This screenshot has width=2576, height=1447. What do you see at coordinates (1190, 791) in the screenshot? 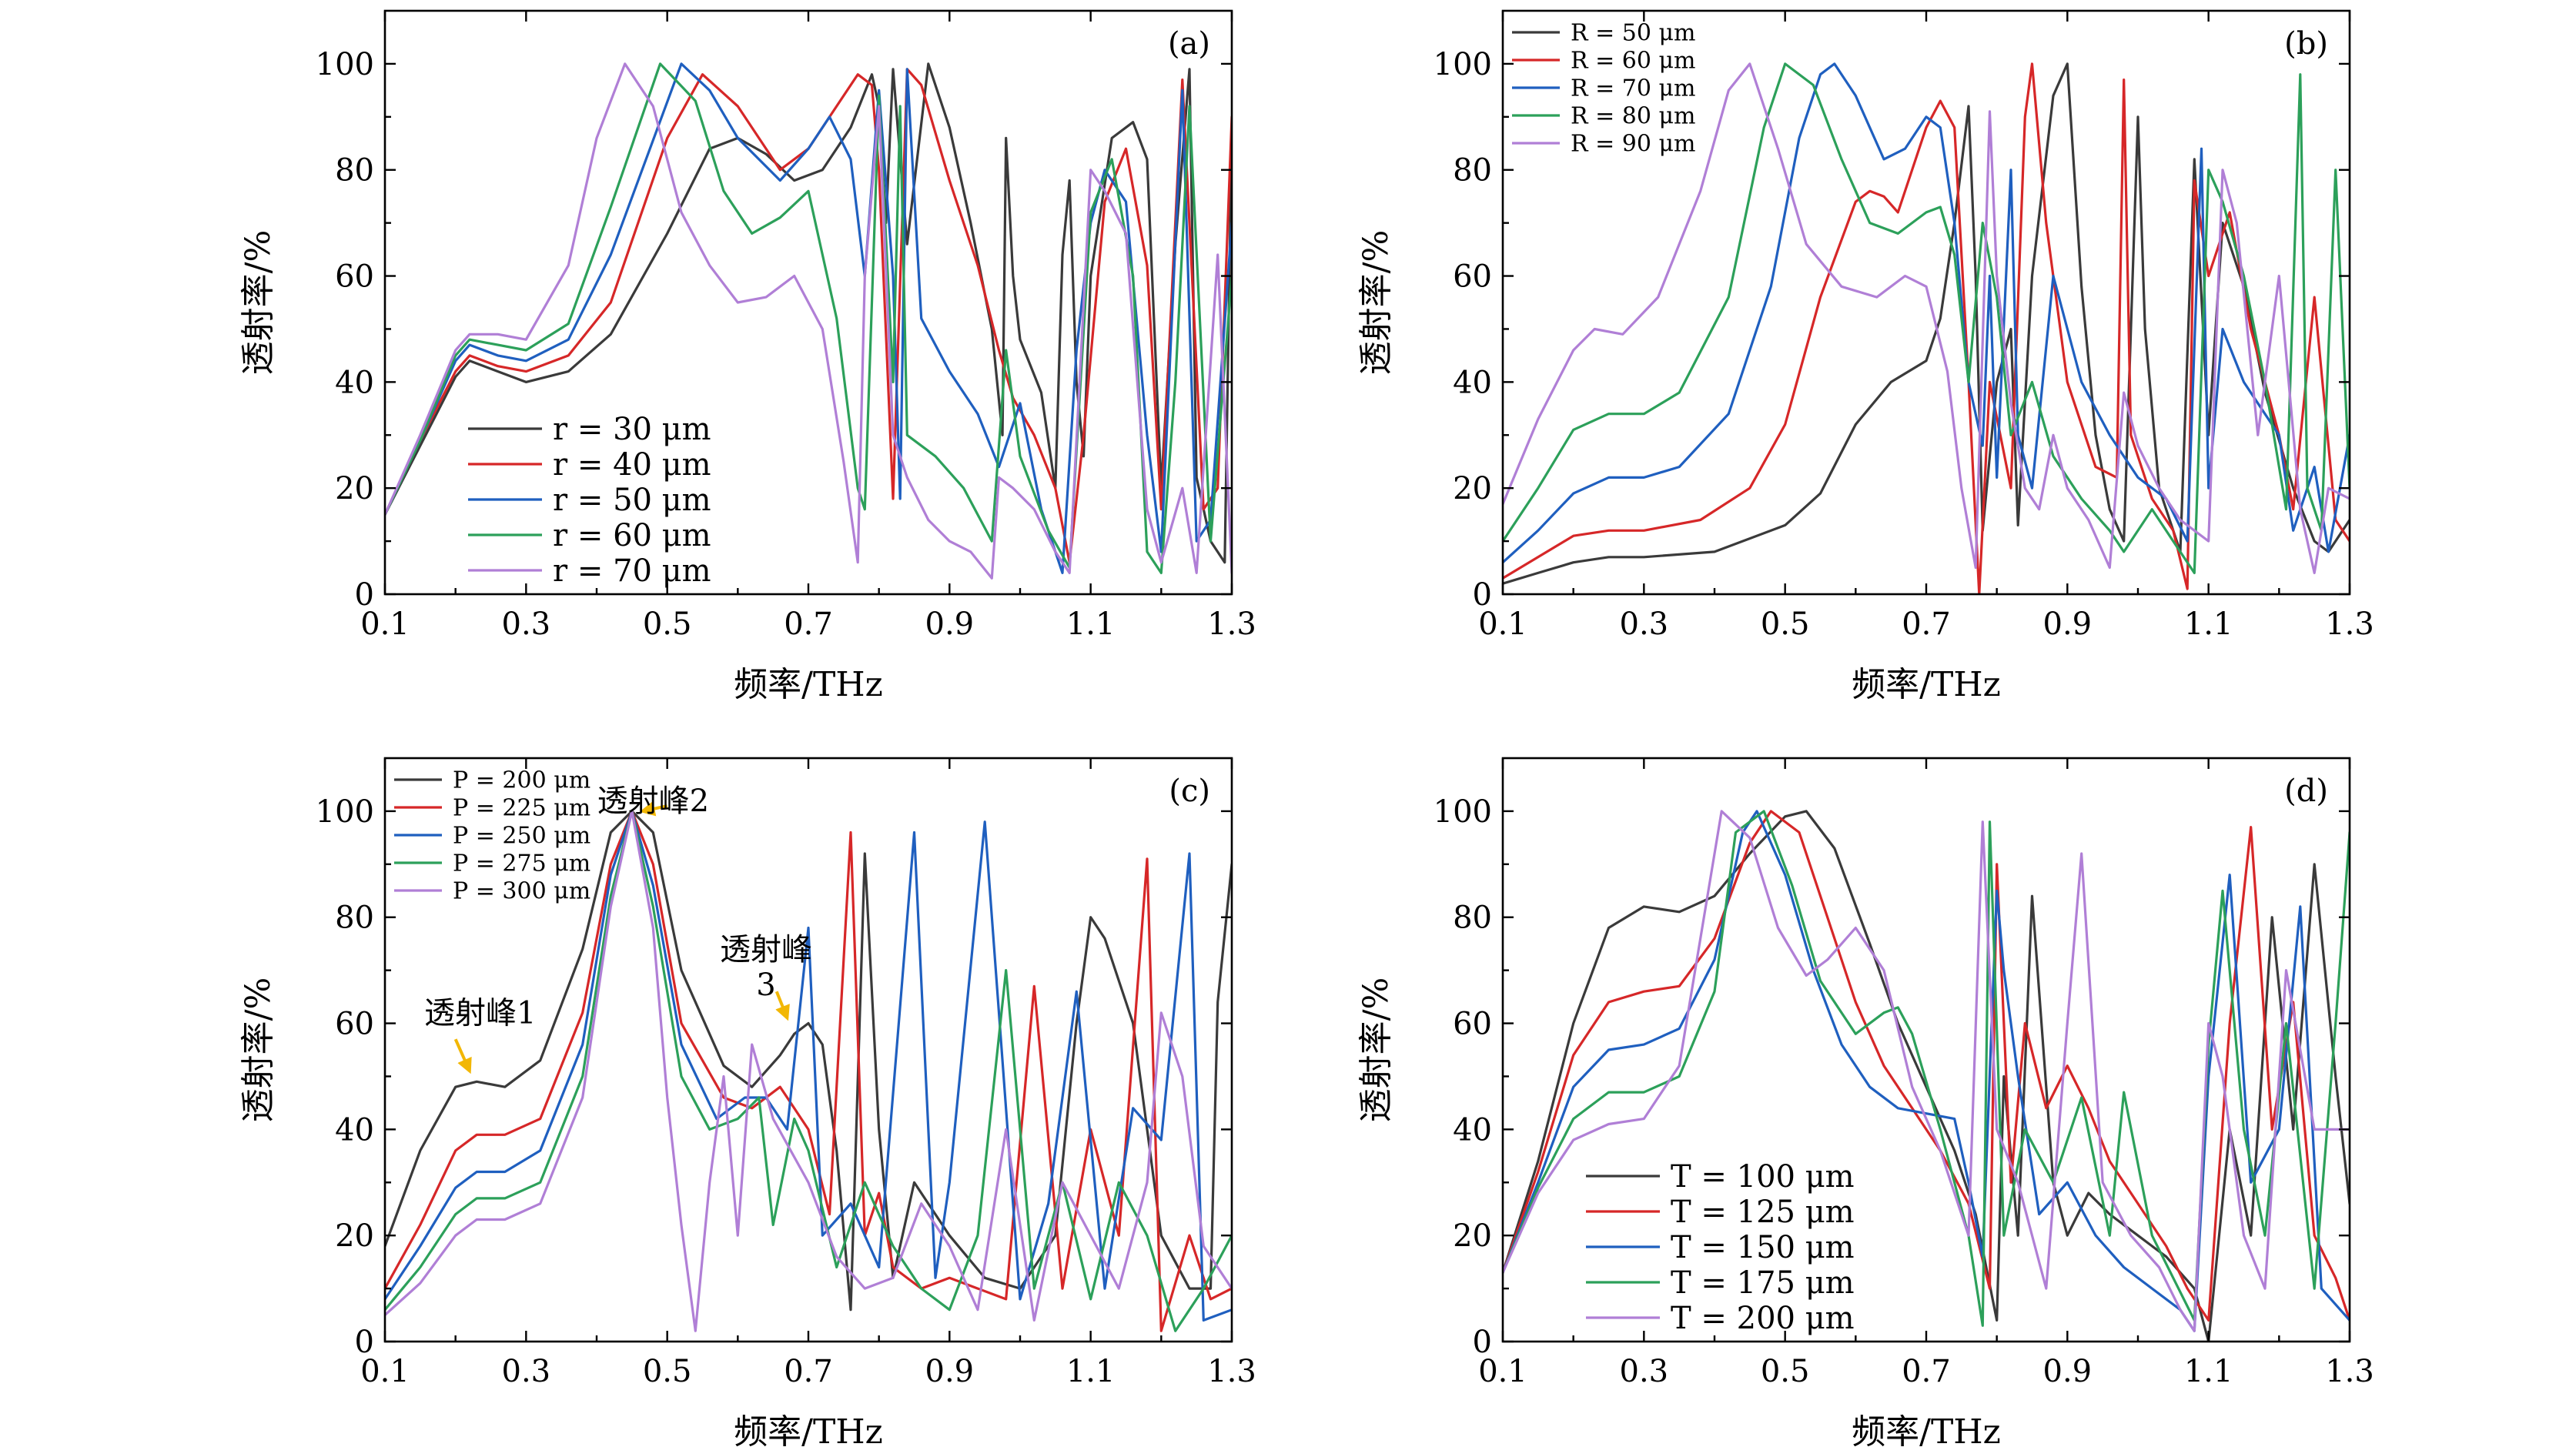
I see `panel-label: (c)` at bounding box center [1190, 791].